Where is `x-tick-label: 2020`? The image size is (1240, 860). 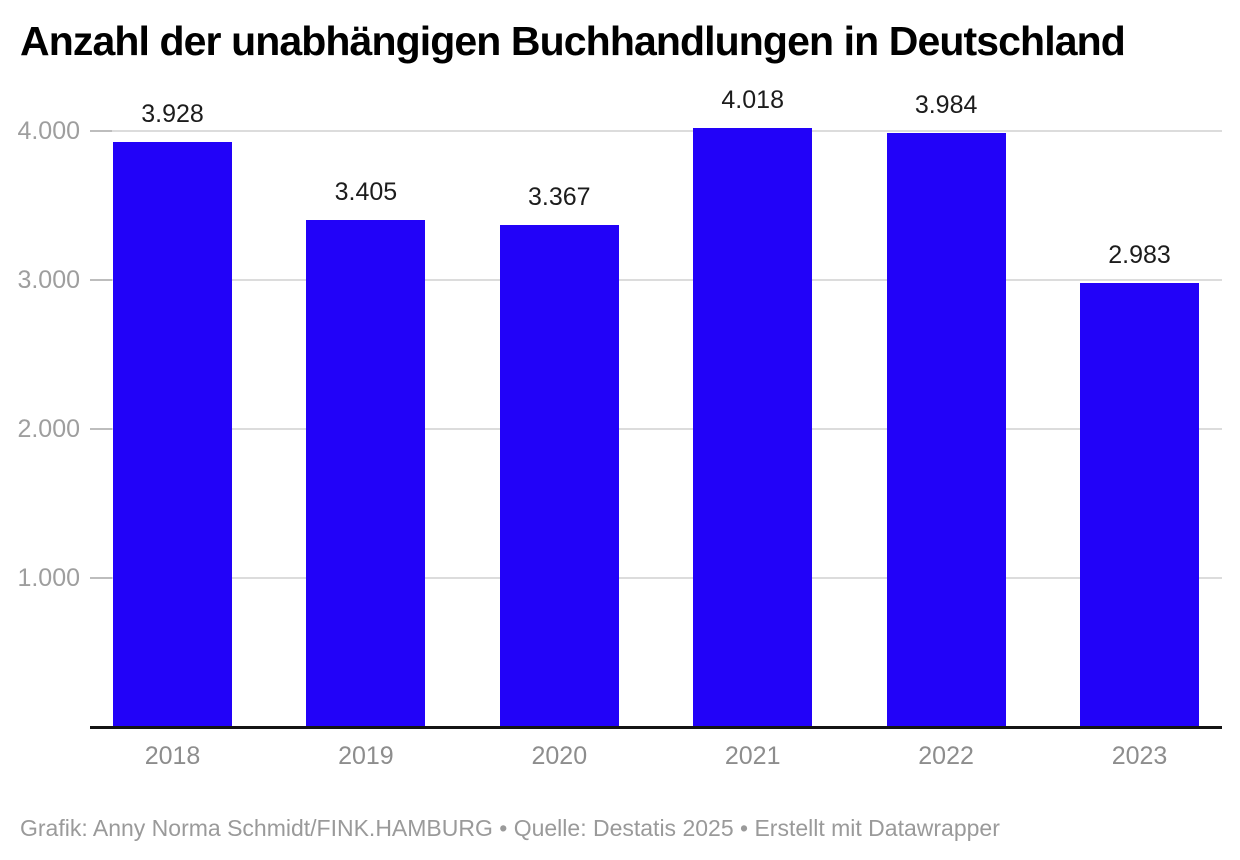
x-tick-label: 2020 is located at coordinates (559, 756).